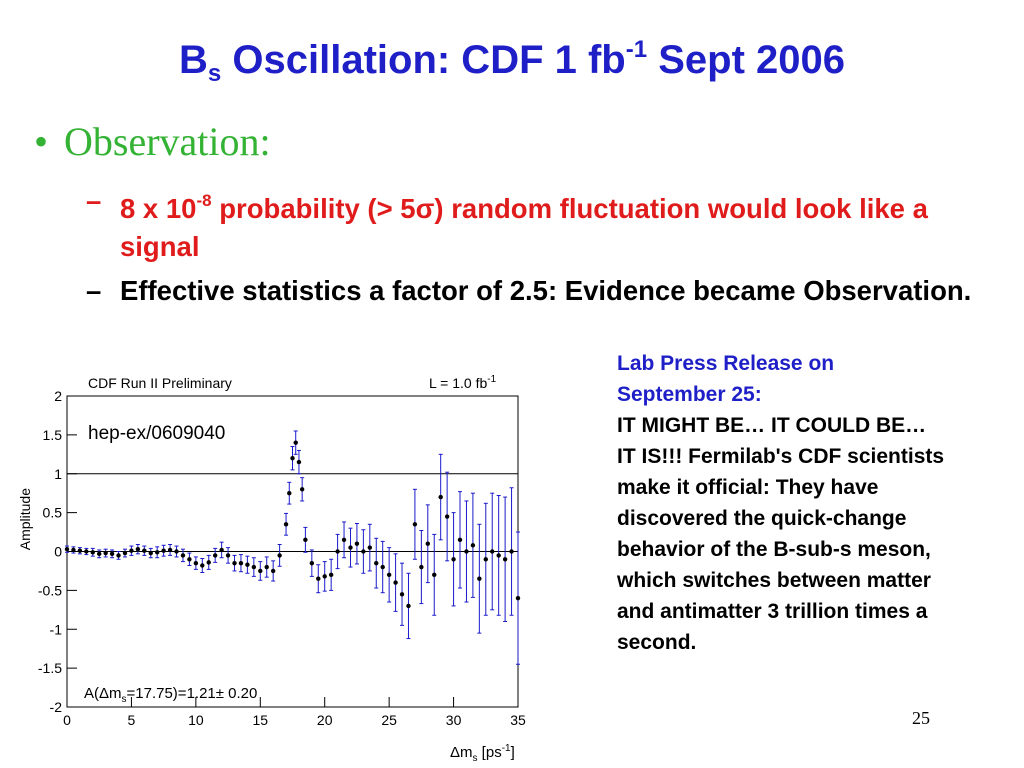 This screenshot has width=1024, height=768. I want to click on slide-title: Bs Oscillation: CDF 1 fb-1 Sept 2006, so click(512, 61).